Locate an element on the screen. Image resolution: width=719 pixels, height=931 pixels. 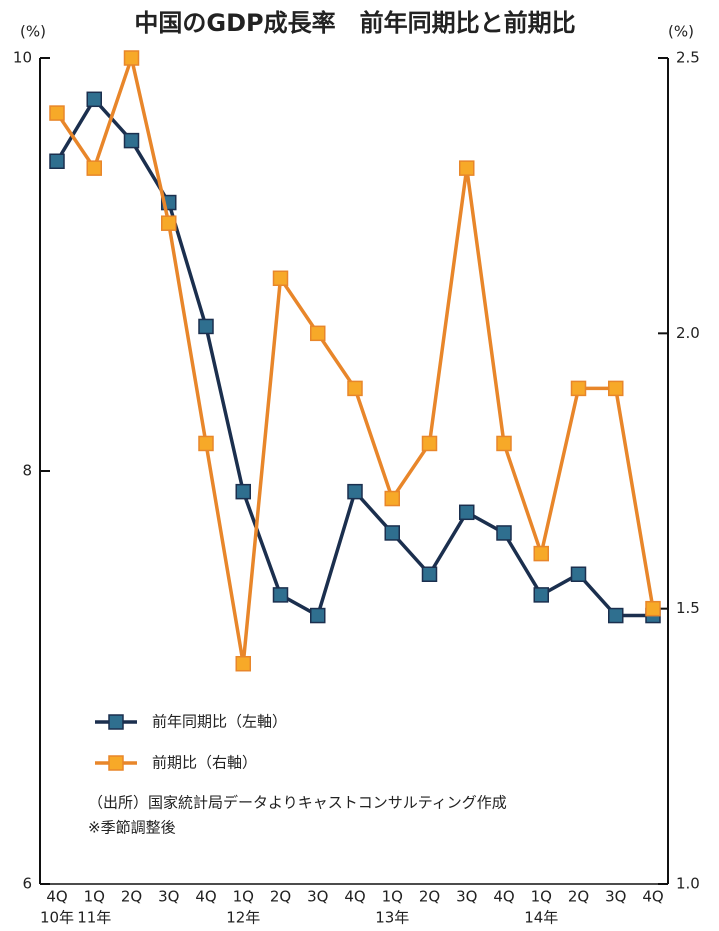
x-year-label: 11年 is located at coordinates (94, 918).